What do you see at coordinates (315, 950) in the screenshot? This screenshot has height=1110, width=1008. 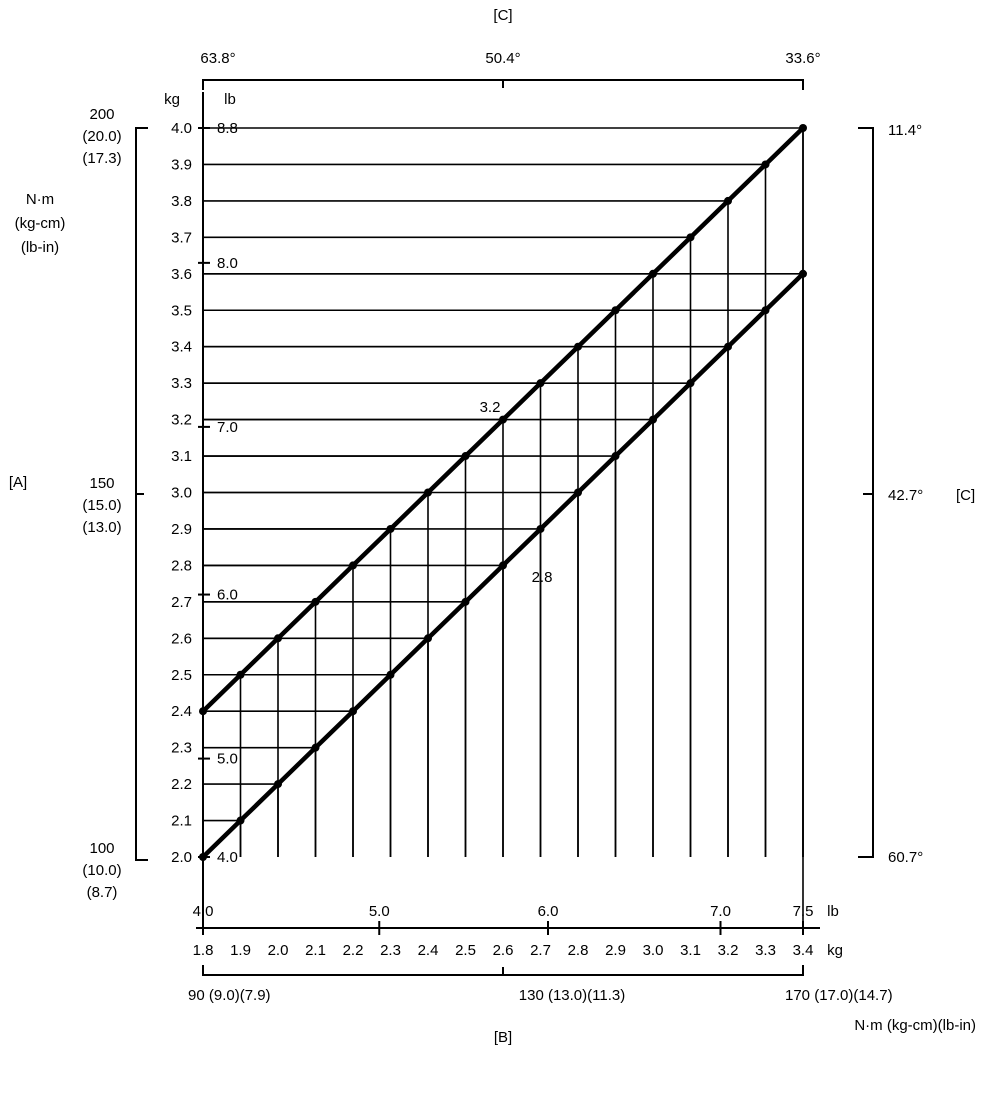 I see `bottom-kg-tick-label: 2.1` at bounding box center [315, 950].